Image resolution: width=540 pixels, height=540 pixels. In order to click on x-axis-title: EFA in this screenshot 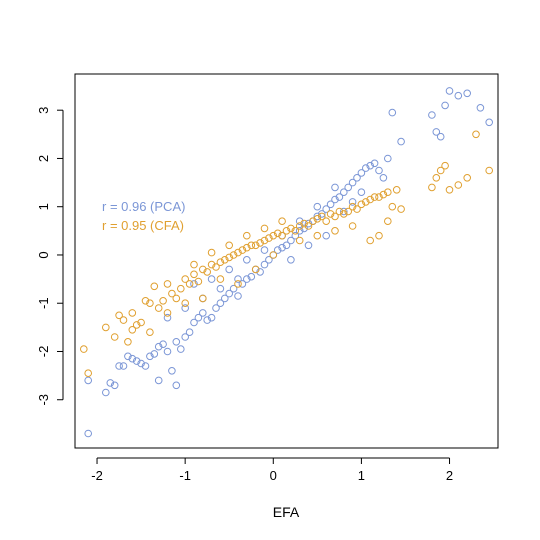, I will do `click(286, 512)`.